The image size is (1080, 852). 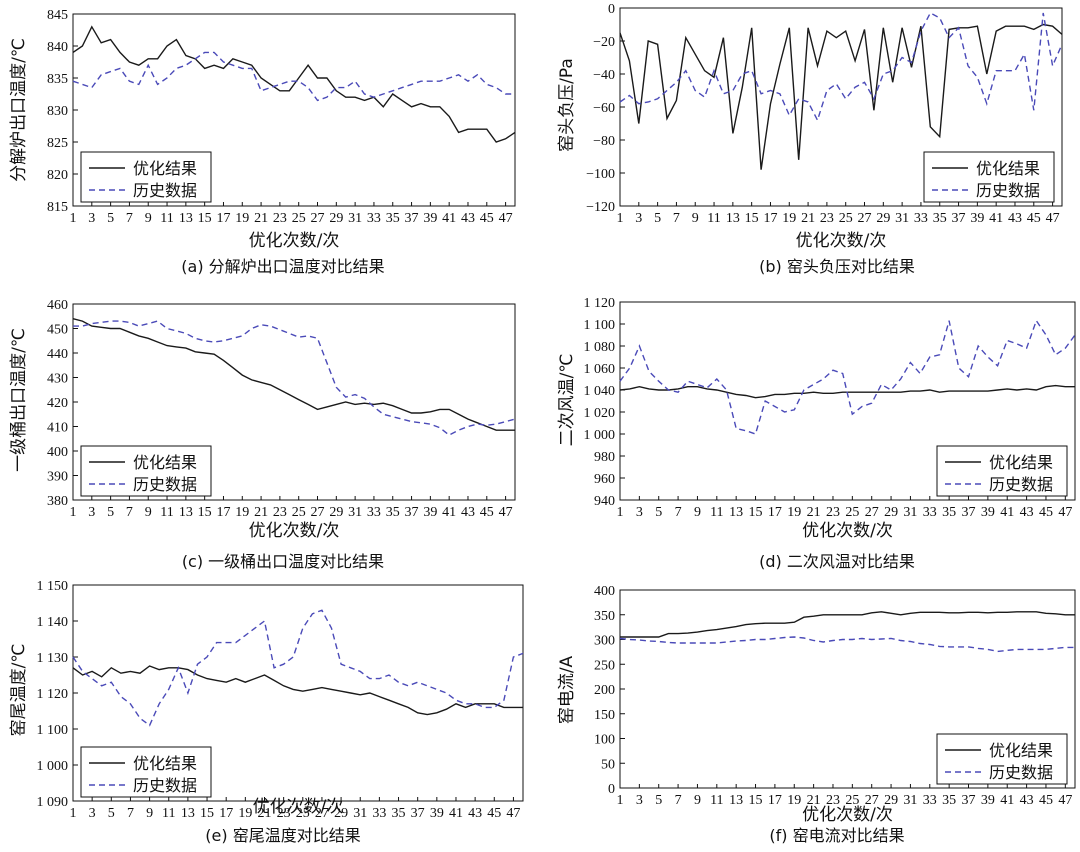 I want to click on y-axis-label: 窑电流/A, so click(x=567, y=689).